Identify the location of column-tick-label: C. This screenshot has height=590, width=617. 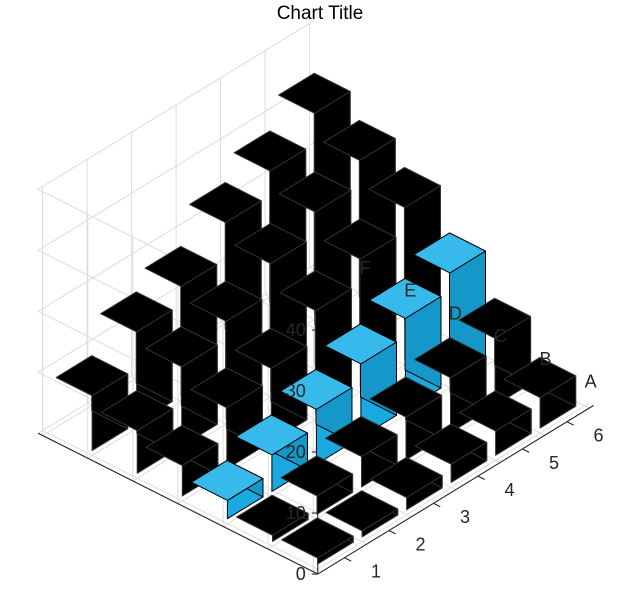
(500, 336).